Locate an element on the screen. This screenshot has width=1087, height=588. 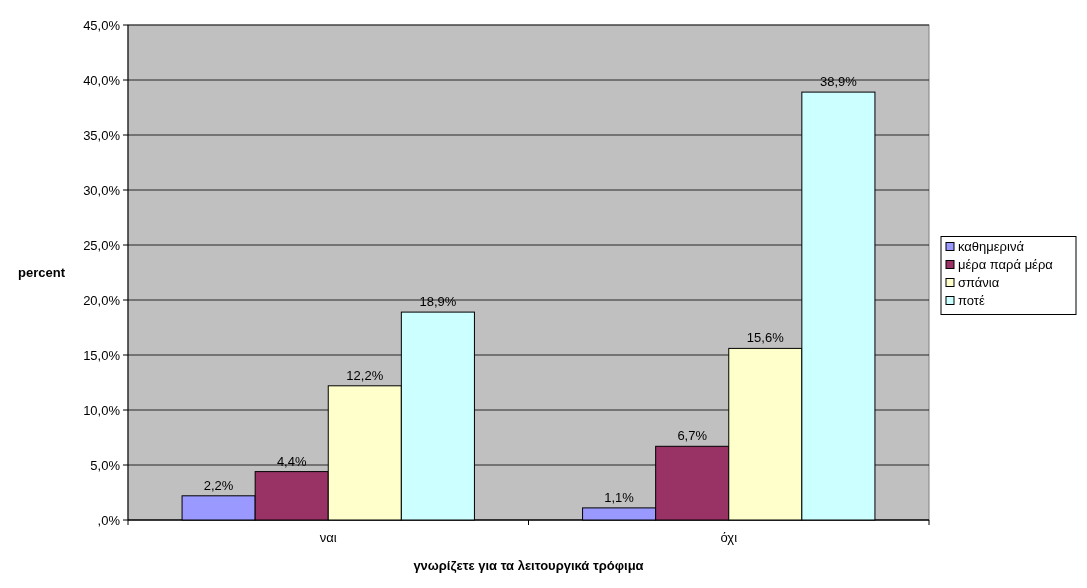
data-label: 38,9% is located at coordinates (838, 82).